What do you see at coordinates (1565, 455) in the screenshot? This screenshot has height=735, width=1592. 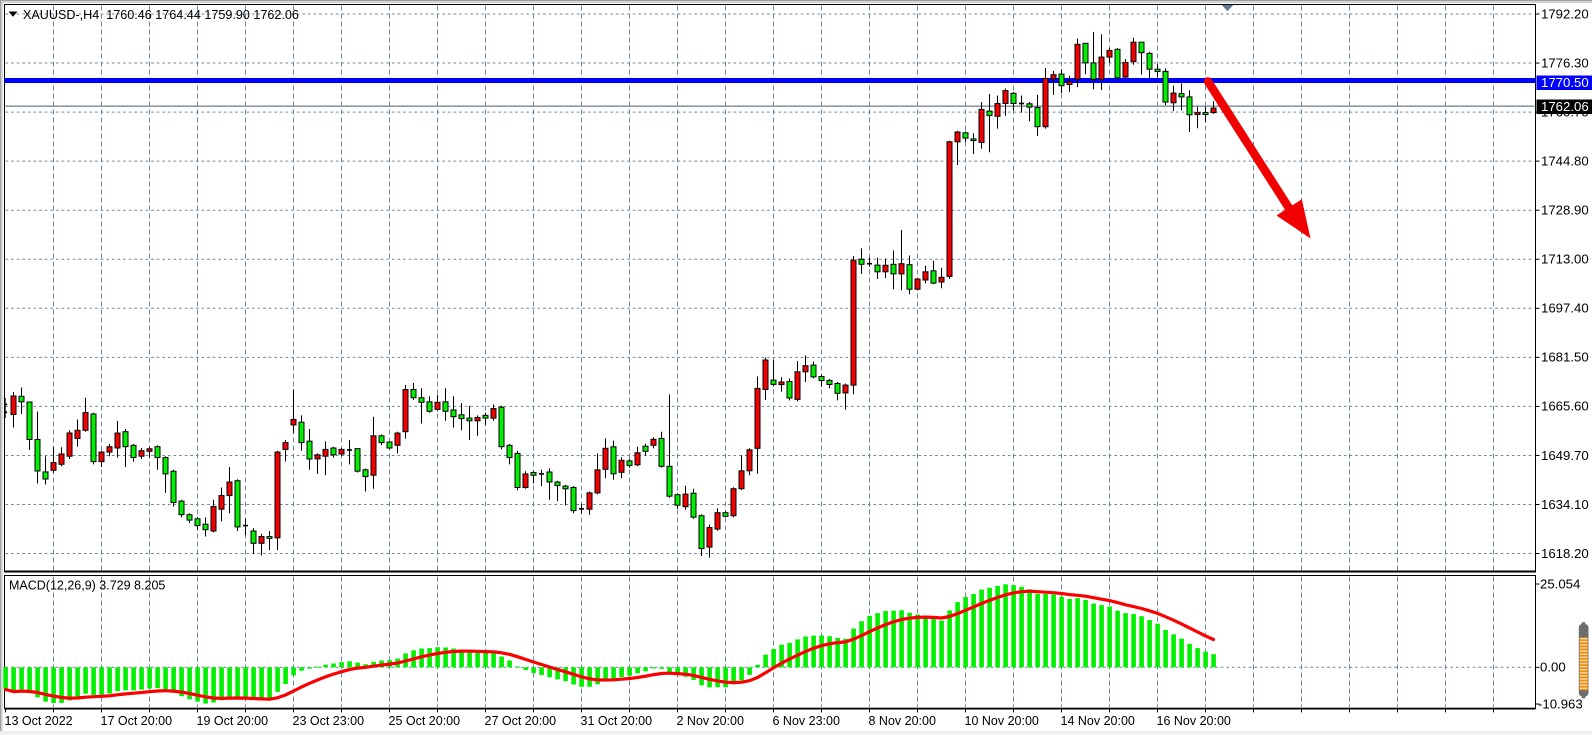 I see `svg-text: 1649.70` at bounding box center [1565, 455].